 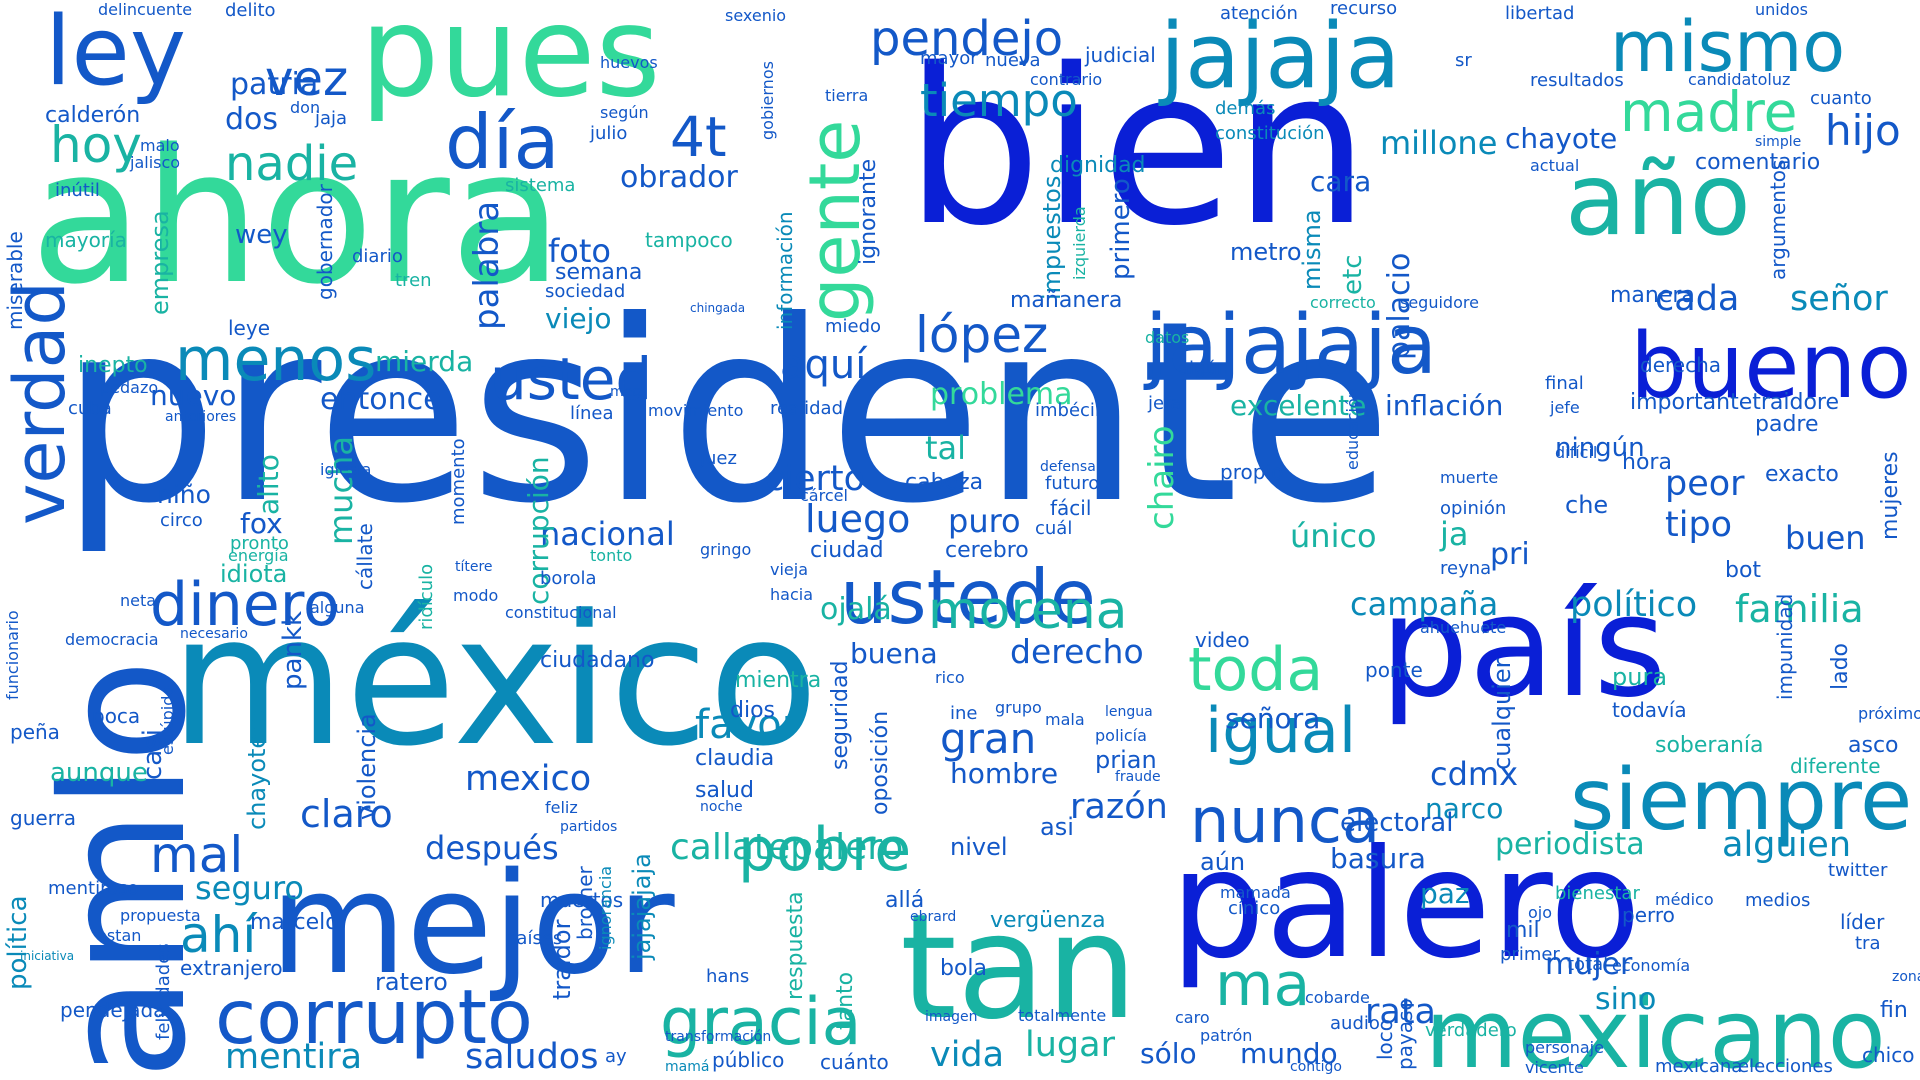 What do you see at coordinates (607, 534) in the screenshot?
I see `word-nacional: nacional` at bounding box center [607, 534].